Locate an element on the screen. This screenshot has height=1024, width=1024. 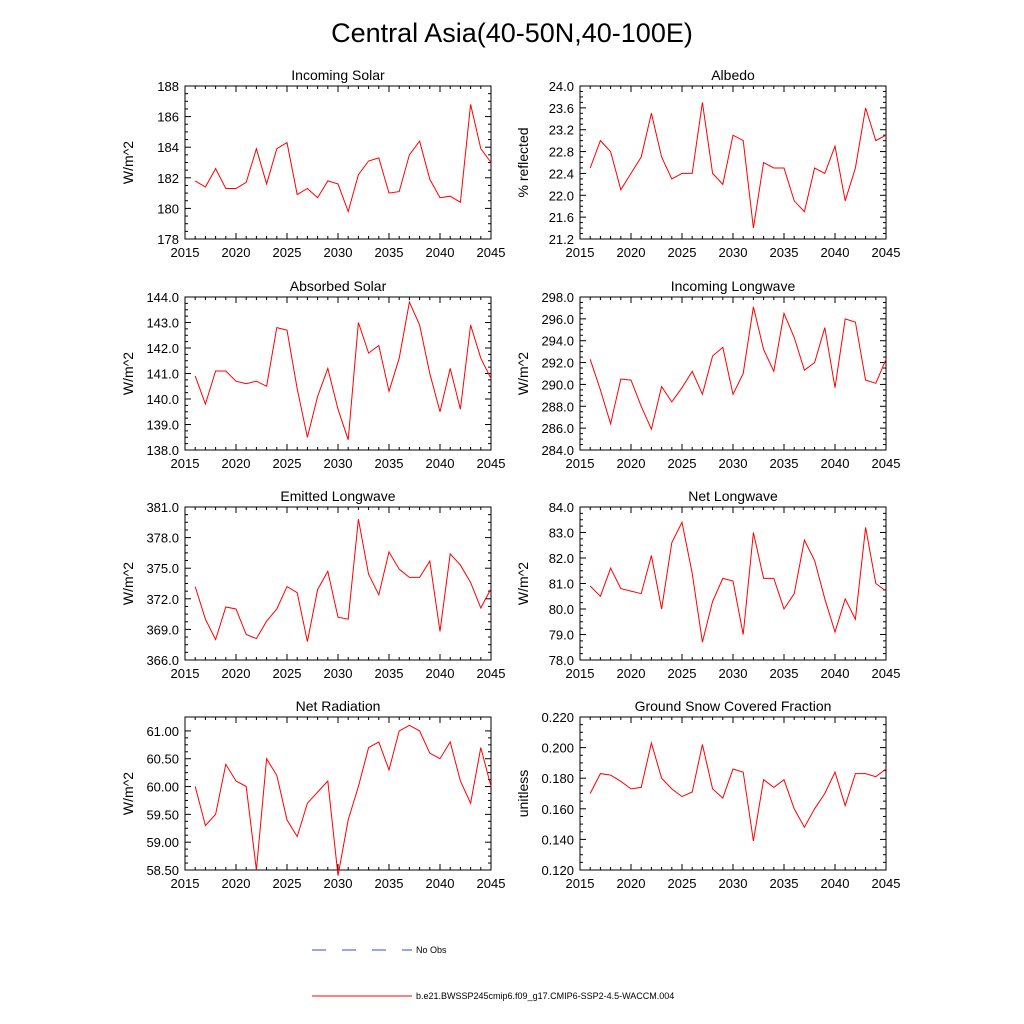
y-tick-label: 22.8 is located at coordinates (561, 152).